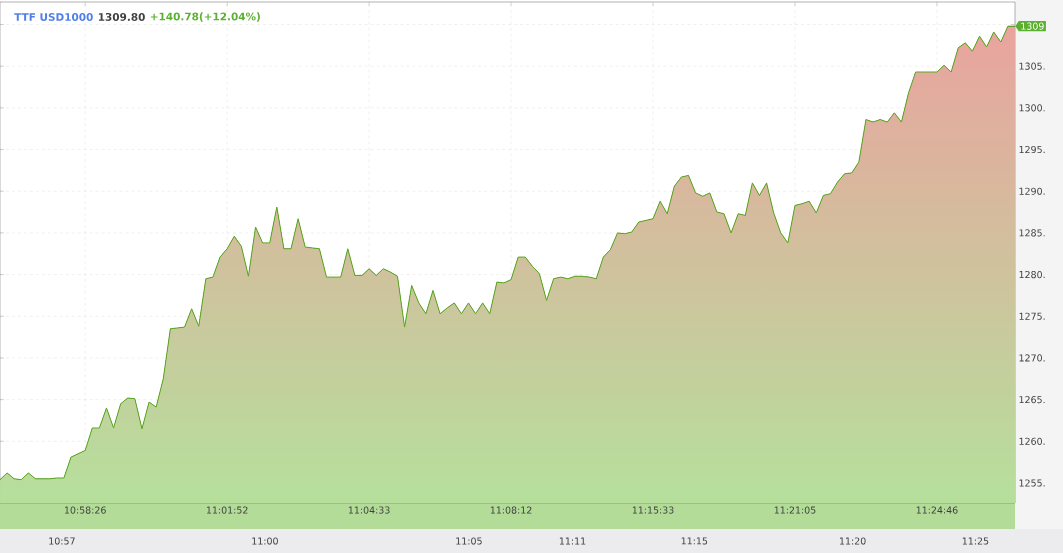 This screenshot has width=1063, height=553. Describe the element at coordinates (62, 541) in the screenshot. I see `text: 10:57` at that location.